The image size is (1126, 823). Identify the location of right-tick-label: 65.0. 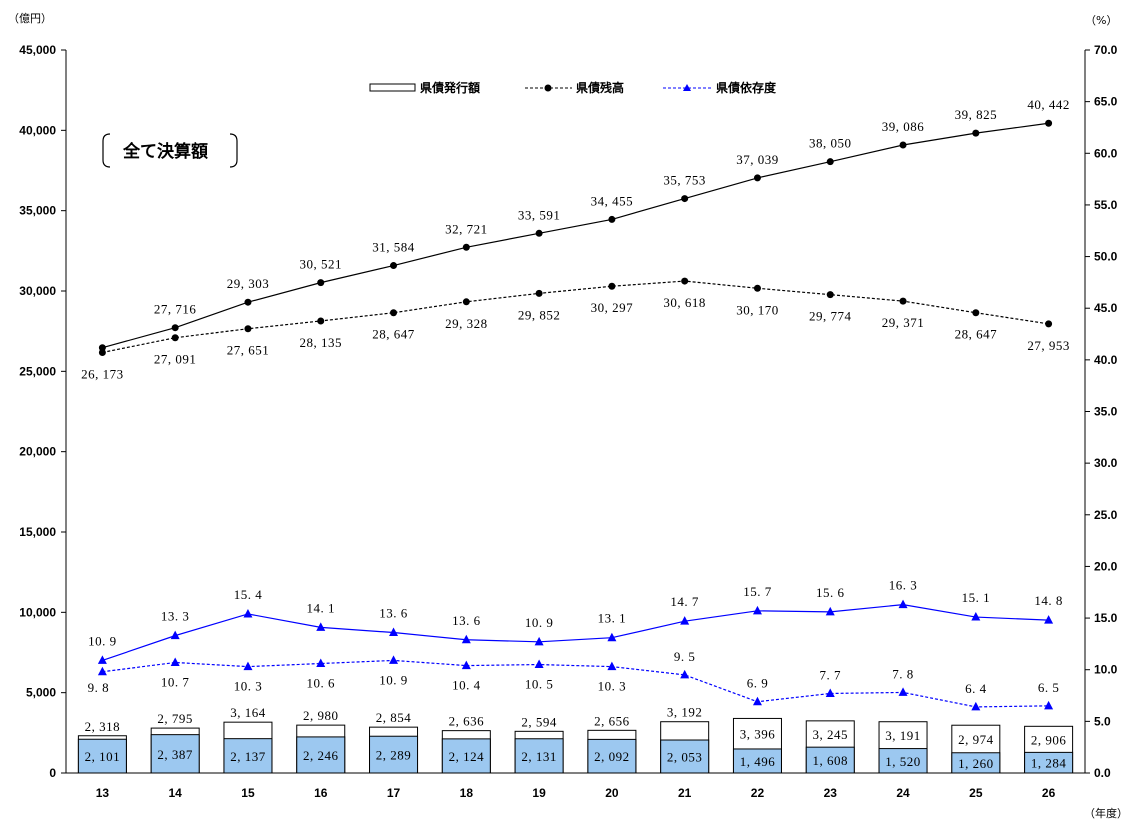
(1106, 102).